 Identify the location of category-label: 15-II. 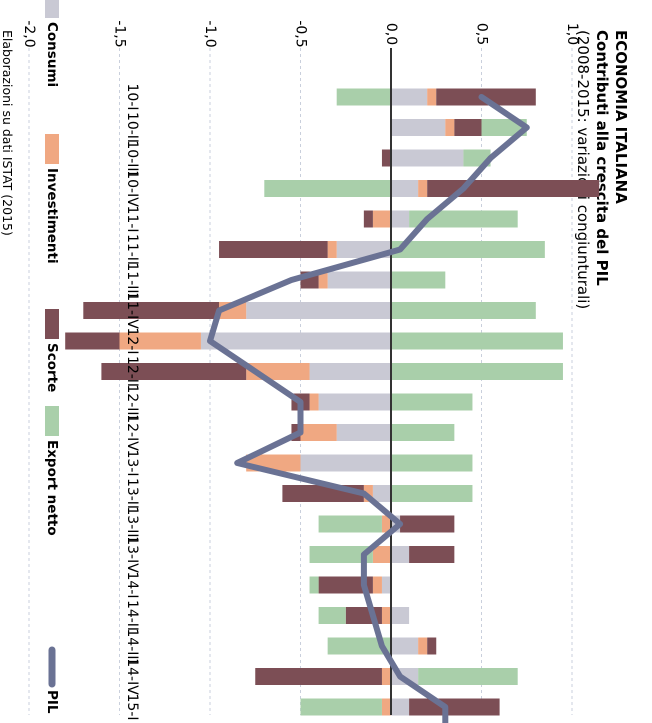
(132, 722).